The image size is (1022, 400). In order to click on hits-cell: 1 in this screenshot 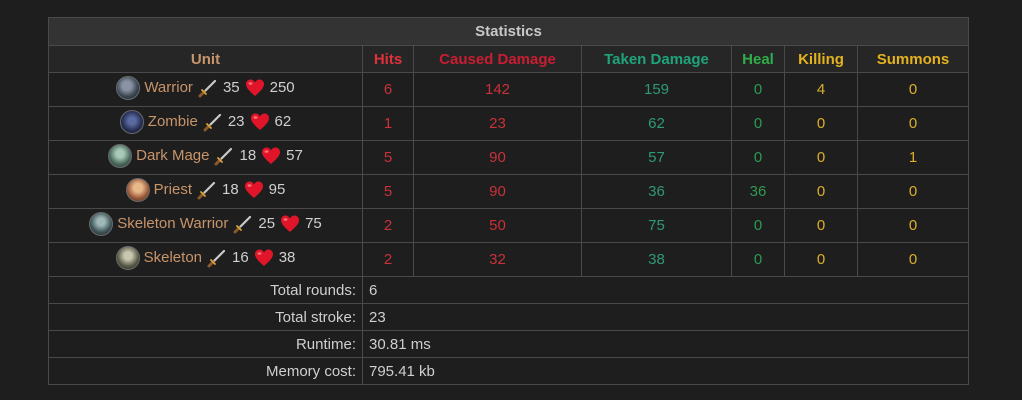, I will do `click(388, 123)`.